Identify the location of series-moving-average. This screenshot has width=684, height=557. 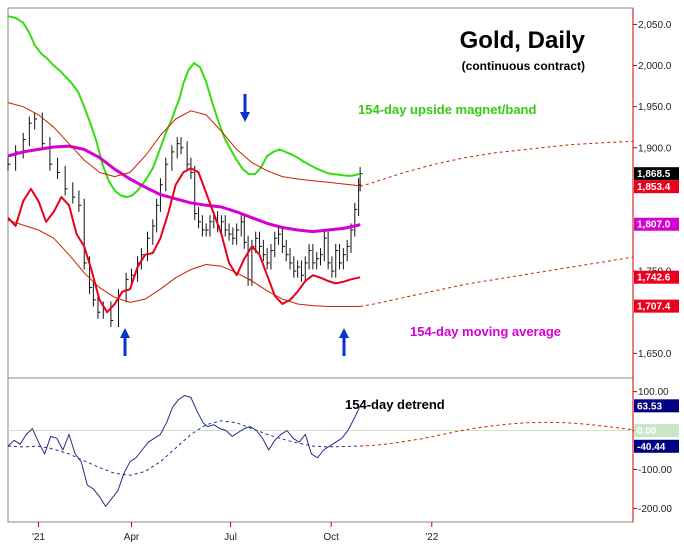
(184, 189).